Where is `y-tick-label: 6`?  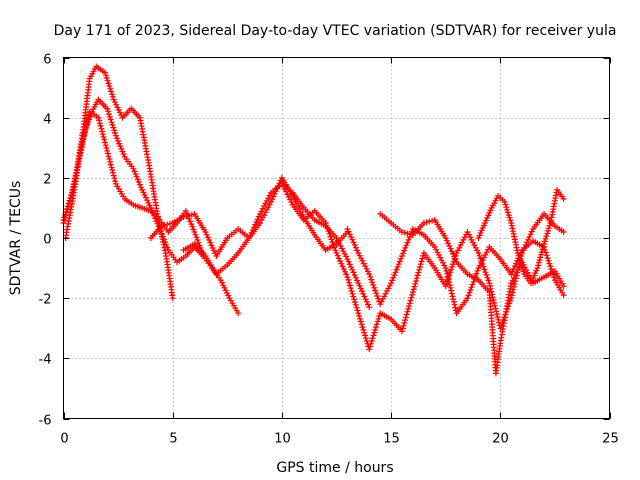 y-tick-label: 6 is located at coordinates (47, 60).